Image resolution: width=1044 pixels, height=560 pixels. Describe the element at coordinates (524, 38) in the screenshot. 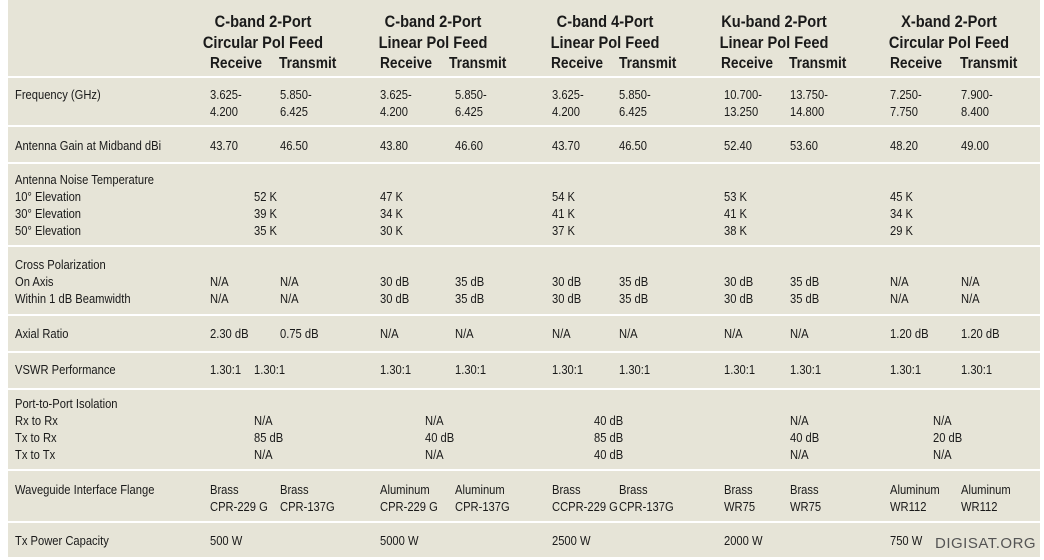

I see `header-band` at that location.